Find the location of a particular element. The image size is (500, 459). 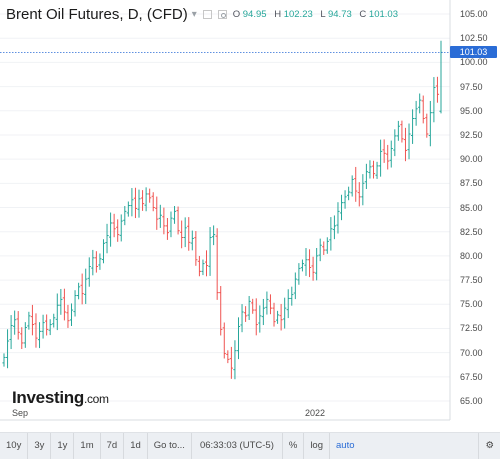

current-price-badge: 101.03 is located at coordinates (473, 52).